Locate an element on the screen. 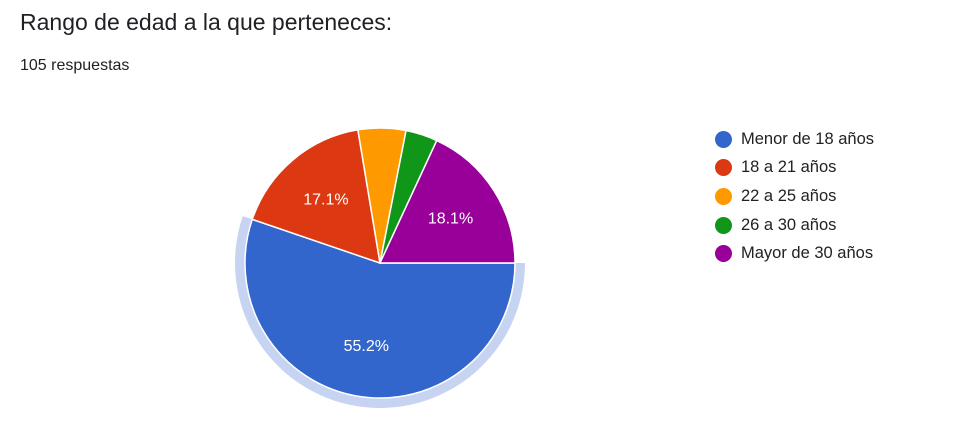  response-count: 105 respuestas is located at coordinates (75, 65).